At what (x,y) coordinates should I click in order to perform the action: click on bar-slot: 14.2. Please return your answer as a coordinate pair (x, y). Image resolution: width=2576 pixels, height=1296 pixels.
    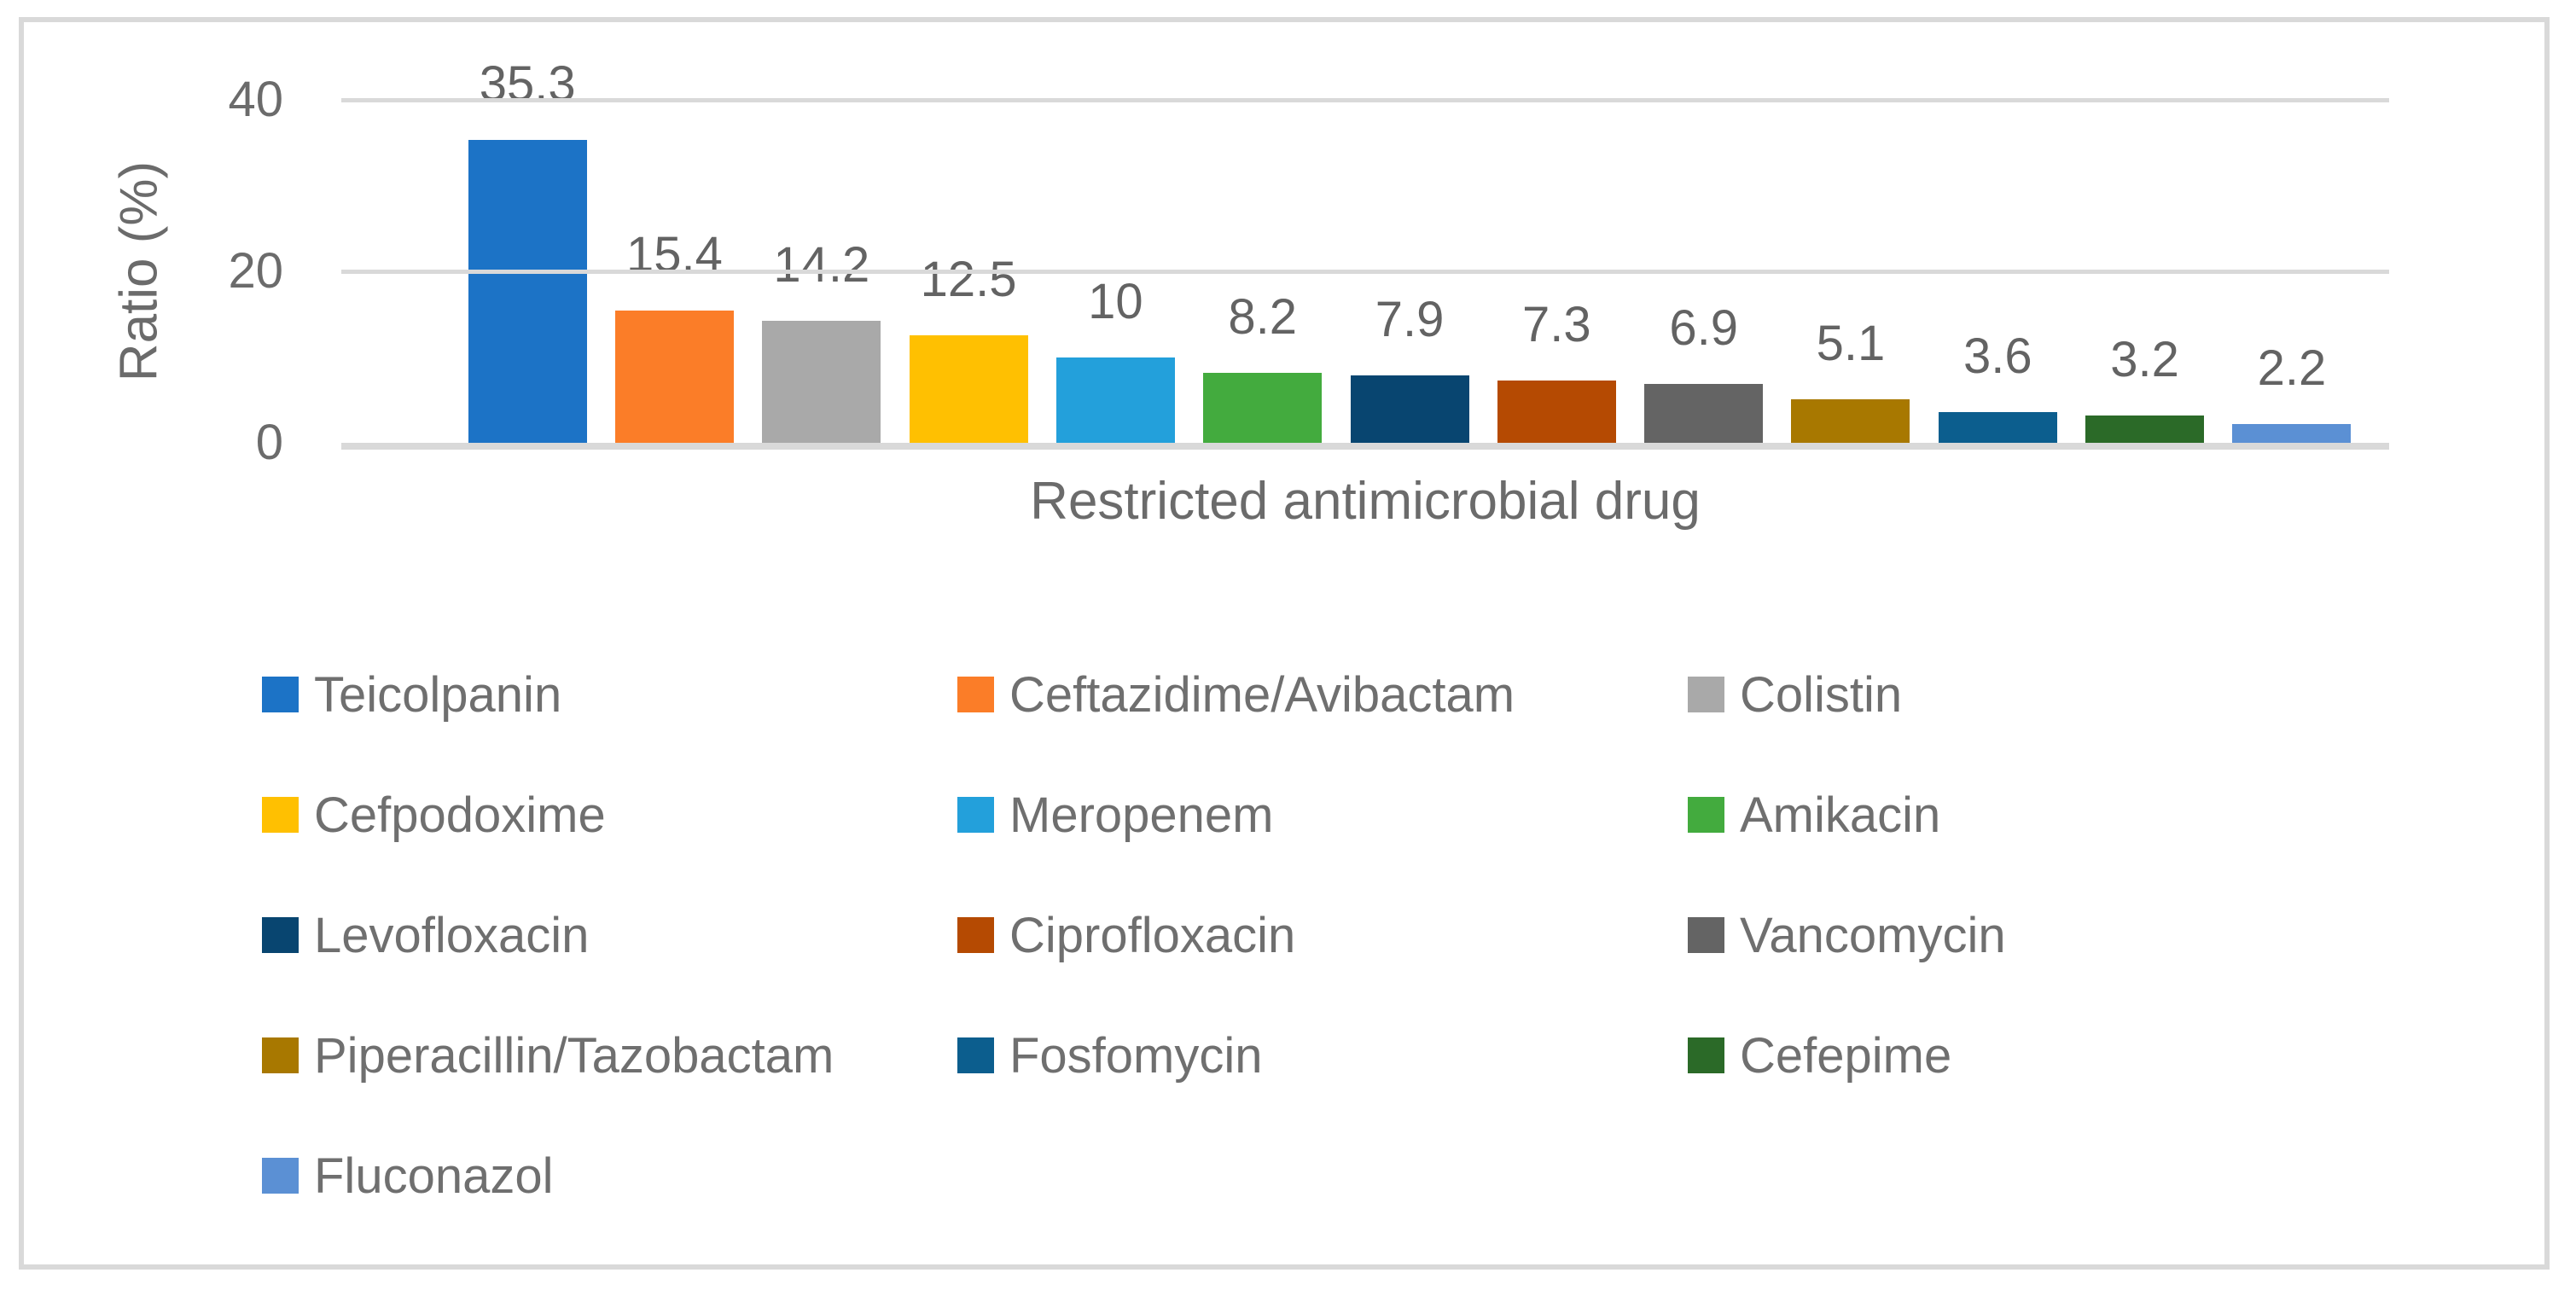
    Looking at the image, I should click on (821, 221).